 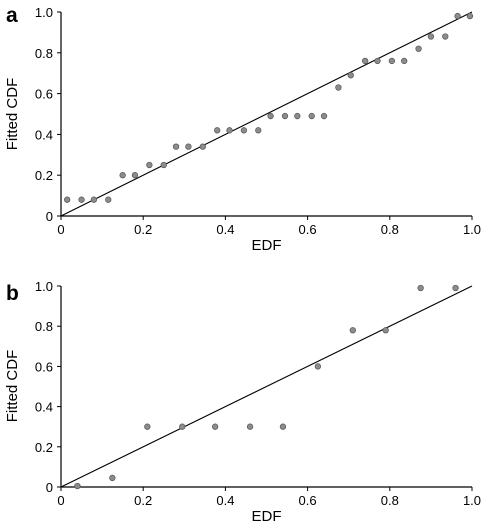 What do you see at coordinates (12, 293) in the screenshot?
I see `panel-letter: b` at bounding box center [12, 293].